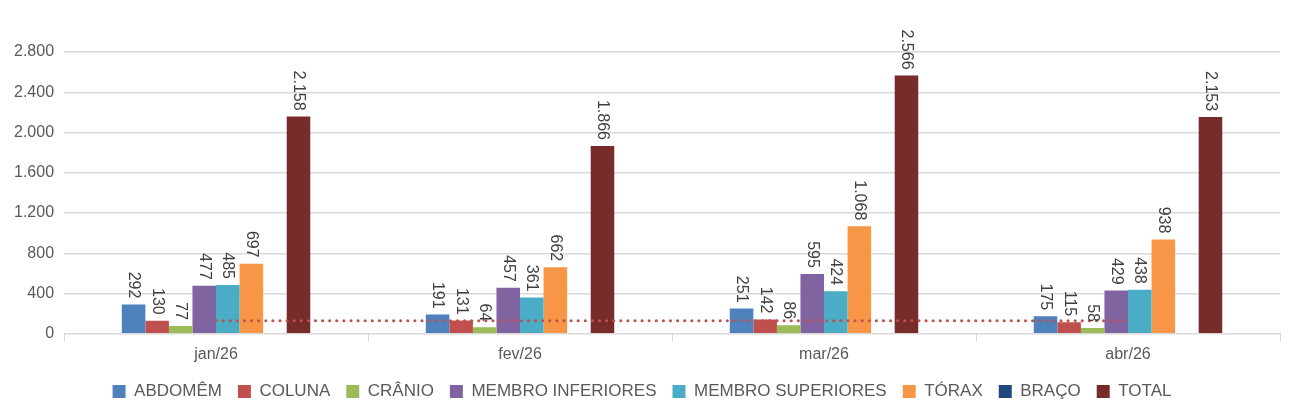  Describe the element at coordinates (533, 278) in the screenshot. I see `data-label: 361` at that location.